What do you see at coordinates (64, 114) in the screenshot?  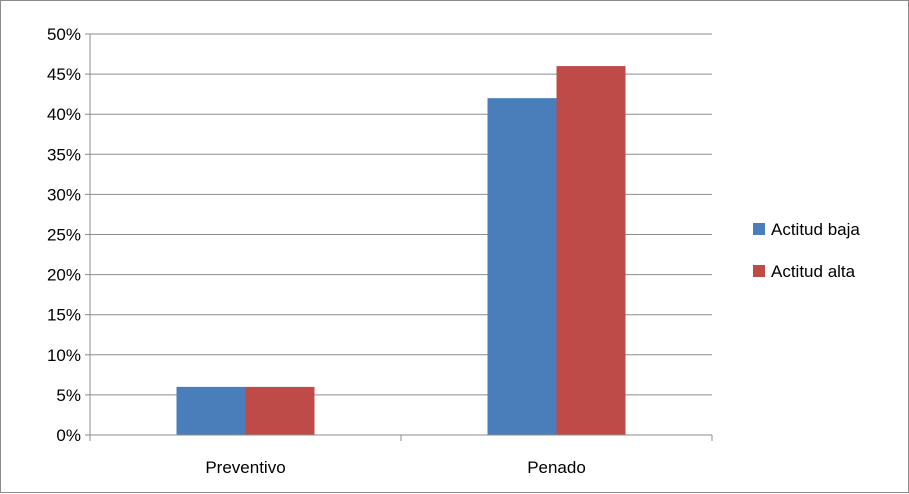 I see `y-tick-label: 40%` at bounding box center [64, 114].